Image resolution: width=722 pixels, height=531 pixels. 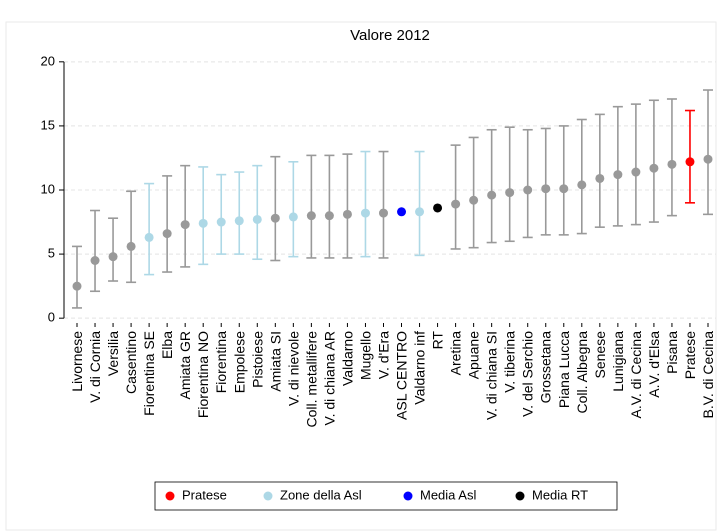 I want to click on x-tick-label: B.V. di Cecina, so click(x=708, y=375).